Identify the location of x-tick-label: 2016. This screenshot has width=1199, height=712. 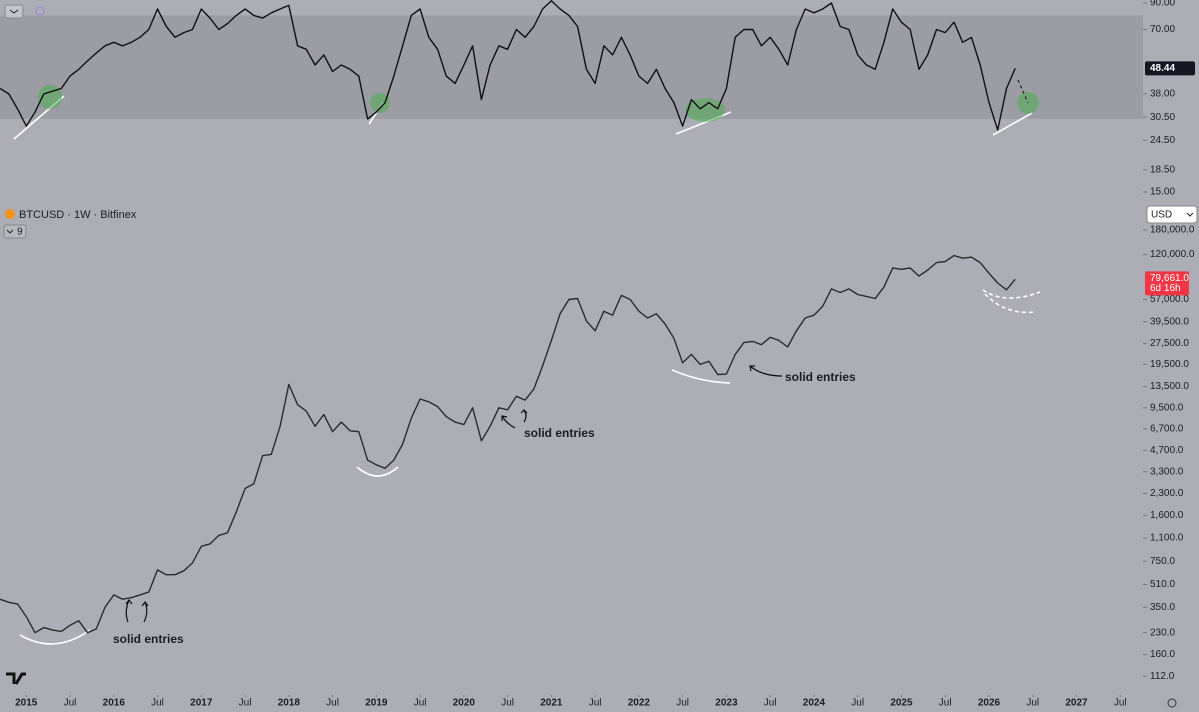
(114, 703).